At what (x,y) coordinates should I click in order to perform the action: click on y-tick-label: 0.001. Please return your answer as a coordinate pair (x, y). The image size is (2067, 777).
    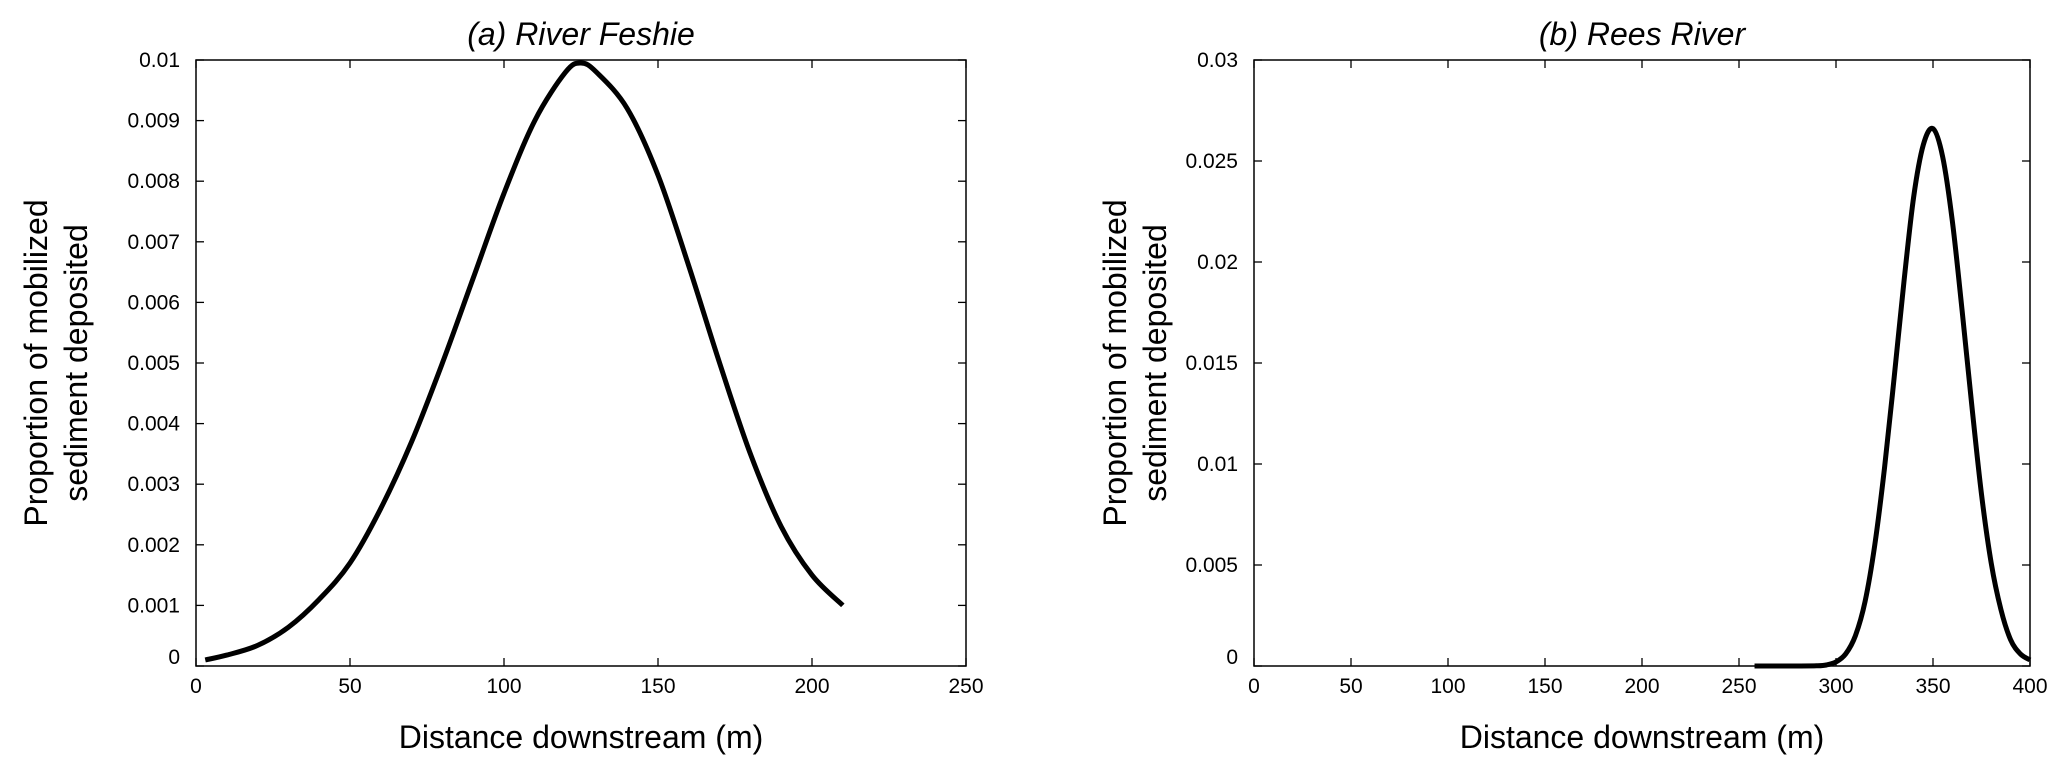
    Looking at the image, I should click on (153, 605).